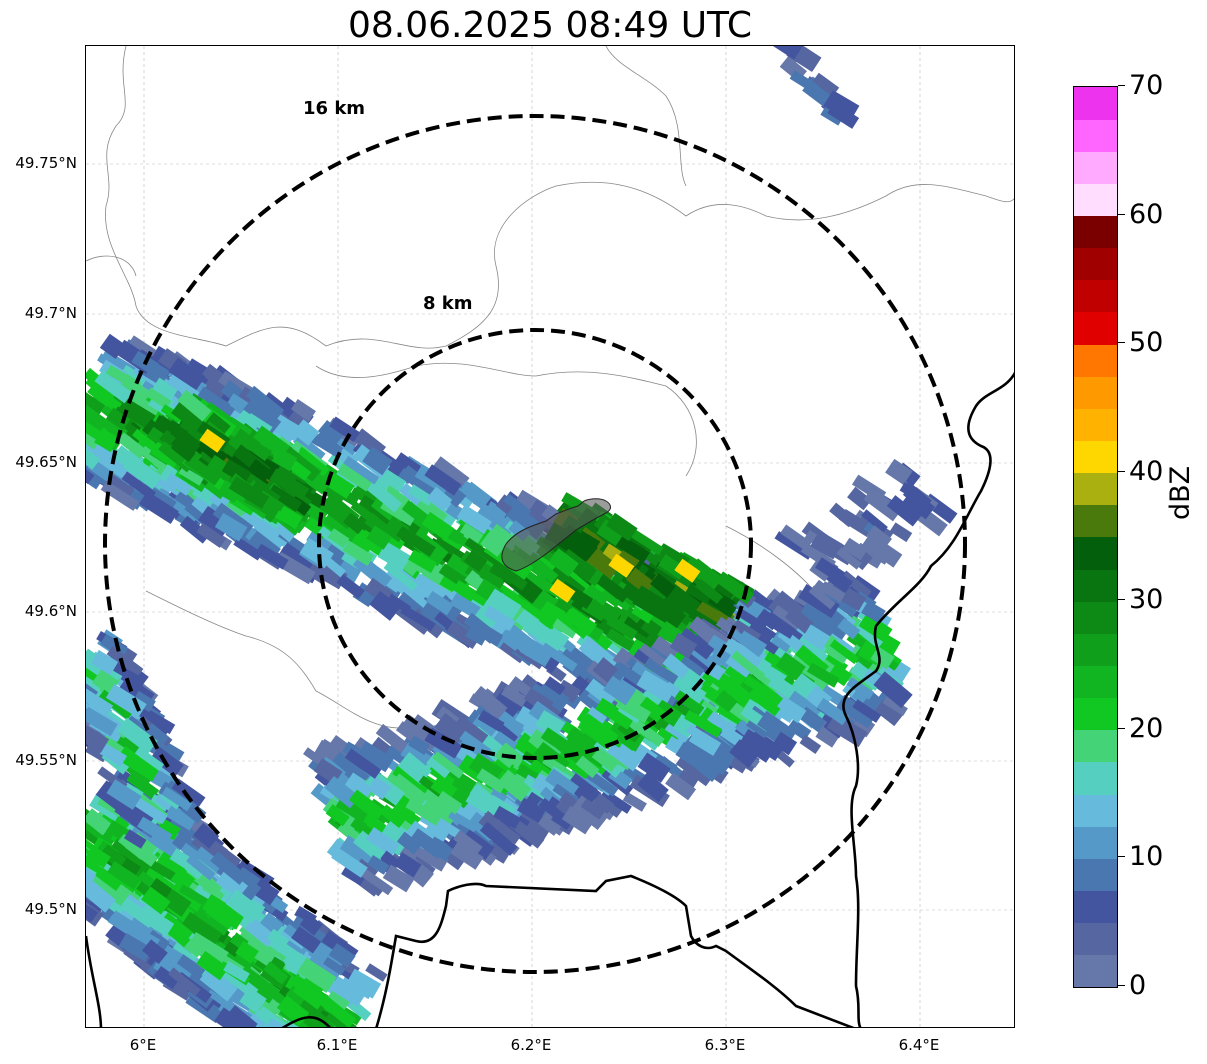 Image resolution: width=1207 pixels, height=1064 pixels. Describe the element at coordinates (448, 303) in the screenshot. I see `range-ring-label-8km: 8 km` at that location.